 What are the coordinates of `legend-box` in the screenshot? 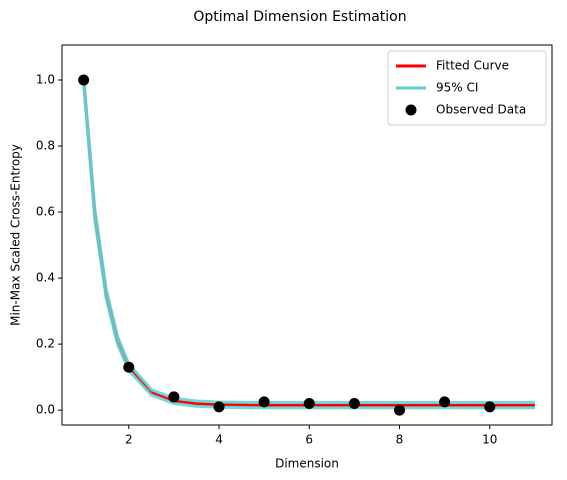 It's located at (467, 88).